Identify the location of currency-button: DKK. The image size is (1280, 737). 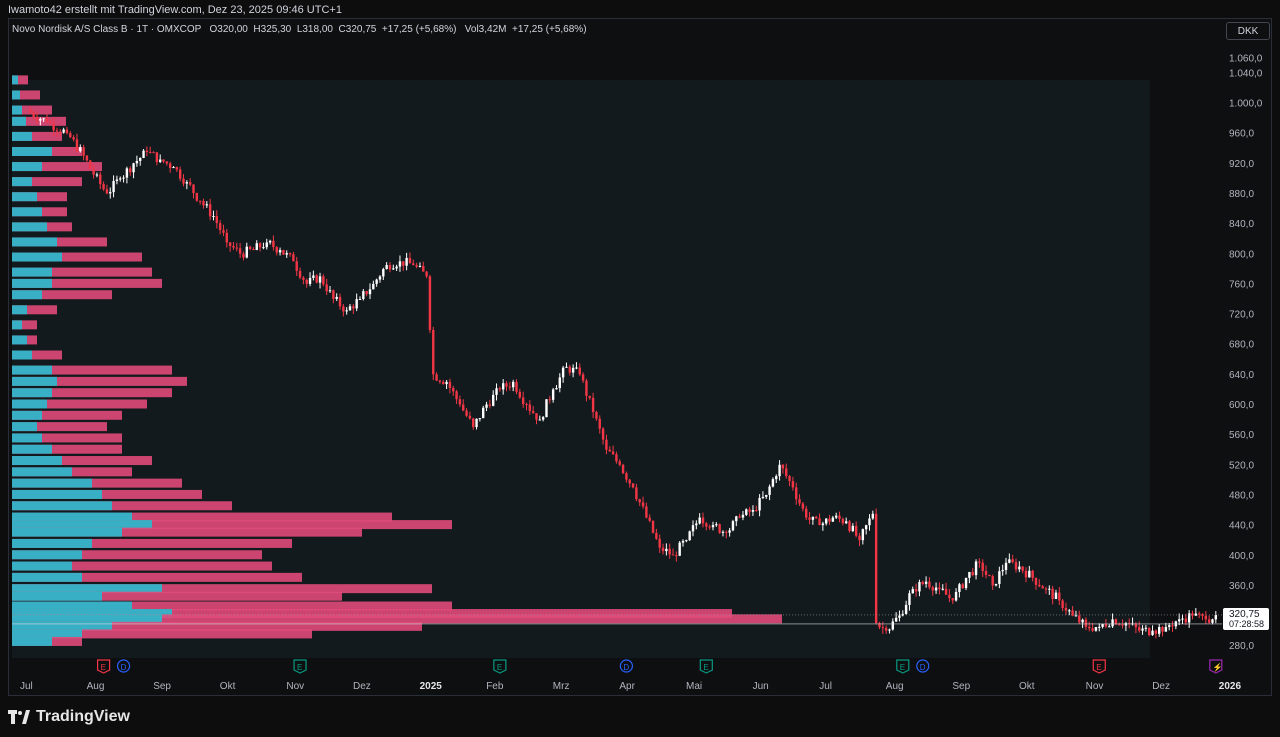
(1248, 31).